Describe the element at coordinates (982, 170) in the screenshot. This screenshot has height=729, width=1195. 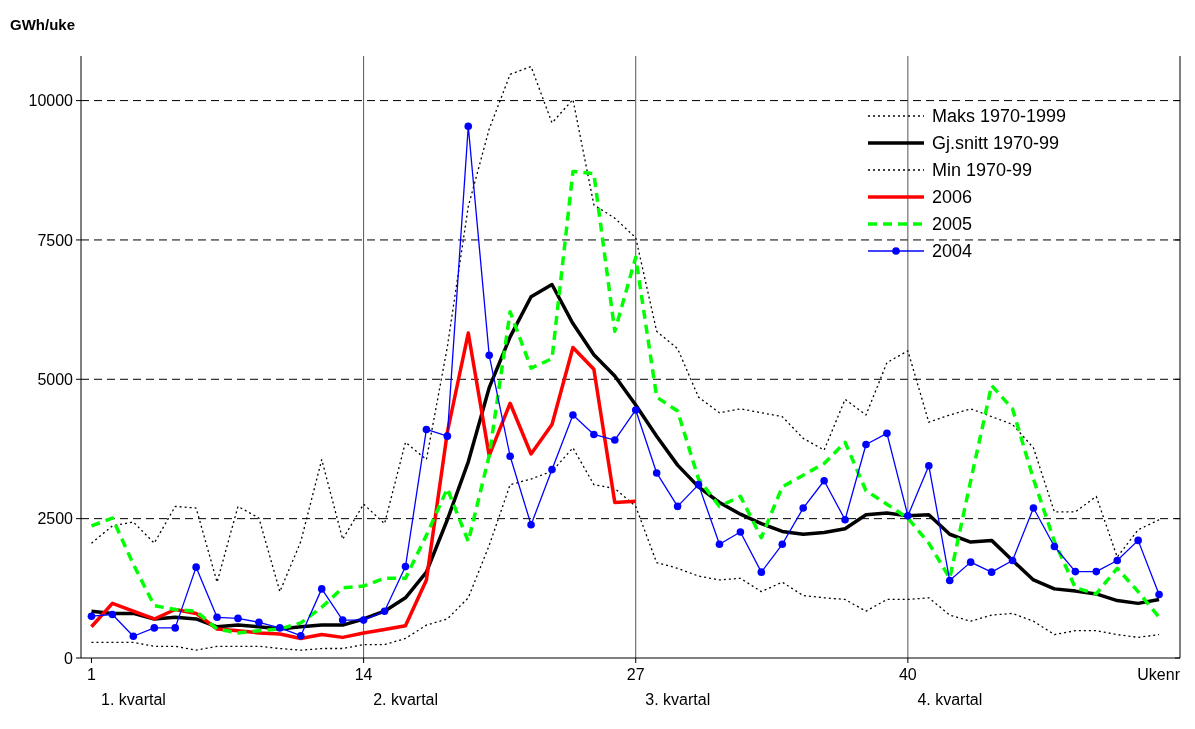
I see `legend-label: Min 1970-99` at that location.